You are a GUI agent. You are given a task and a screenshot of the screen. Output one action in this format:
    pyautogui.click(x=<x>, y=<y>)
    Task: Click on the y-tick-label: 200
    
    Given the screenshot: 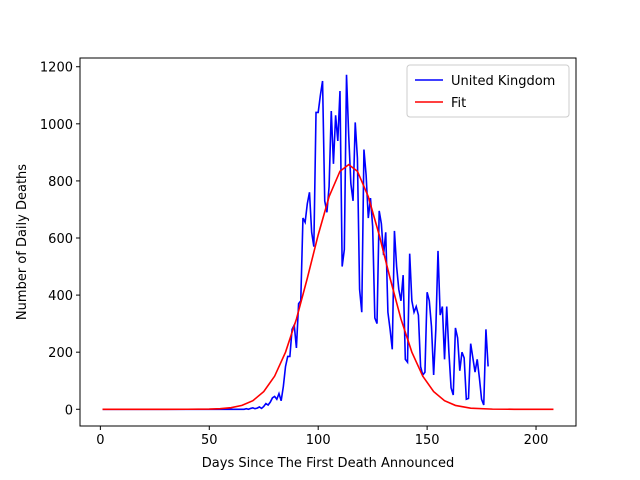 What is the action you would take?
    pyautogui.click(x=60, y=353)
    